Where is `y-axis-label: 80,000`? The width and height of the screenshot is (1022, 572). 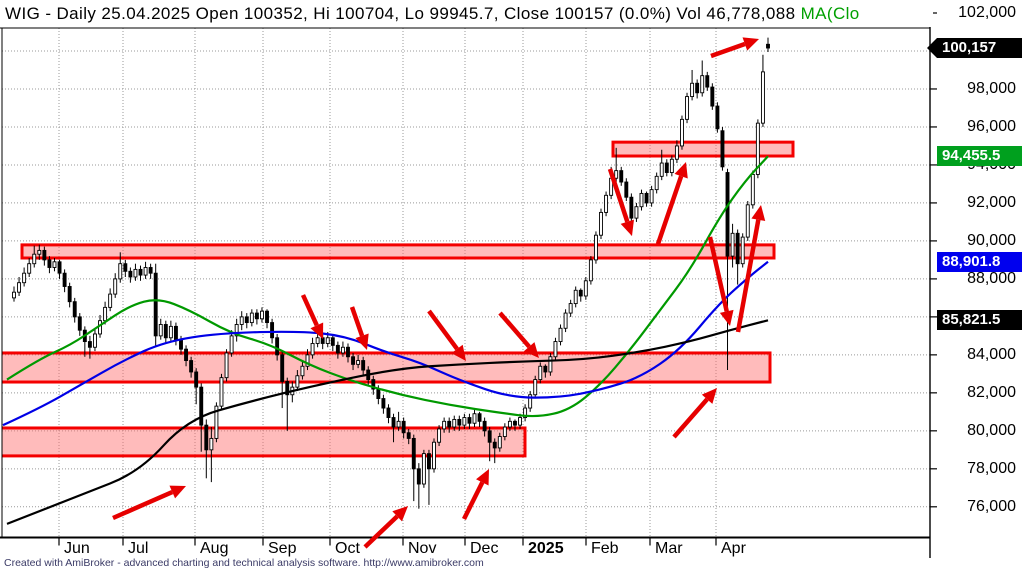
y-axis-label: 80,000 is located at coordinates (991, 430).